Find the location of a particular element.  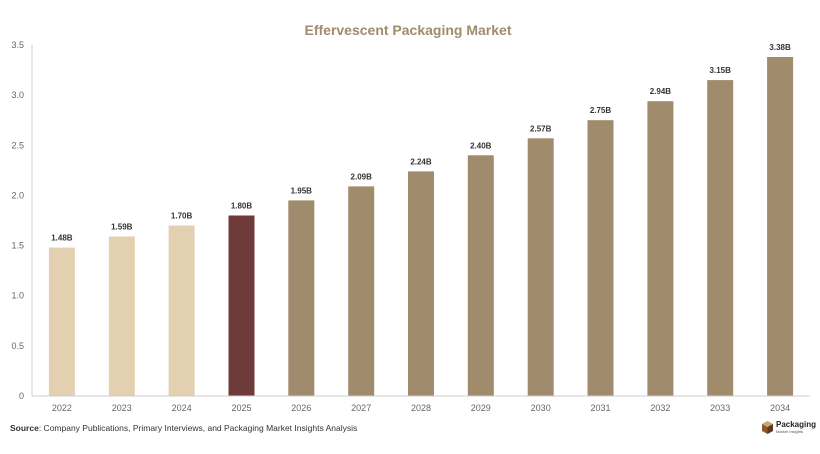

x-tick-label: 2033 is located at coordinates (720, 408).